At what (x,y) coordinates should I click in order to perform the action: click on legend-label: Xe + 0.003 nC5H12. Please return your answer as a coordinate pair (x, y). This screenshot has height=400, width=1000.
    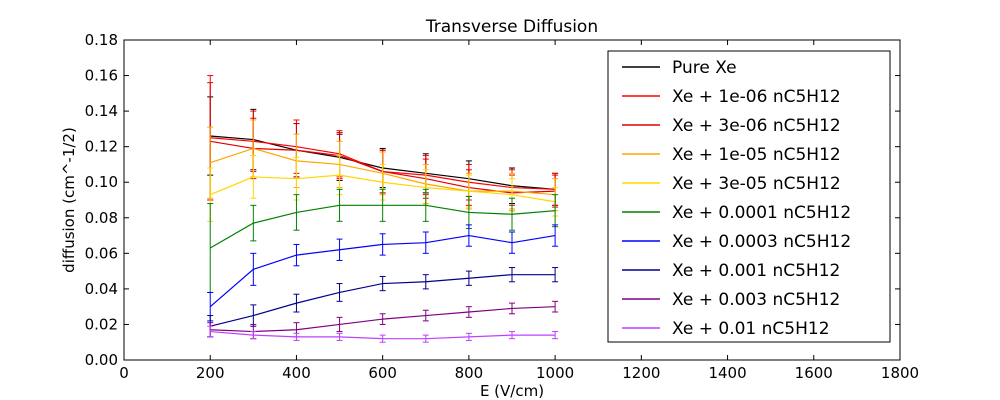
    Looking at the image, I should click on (756, 300).